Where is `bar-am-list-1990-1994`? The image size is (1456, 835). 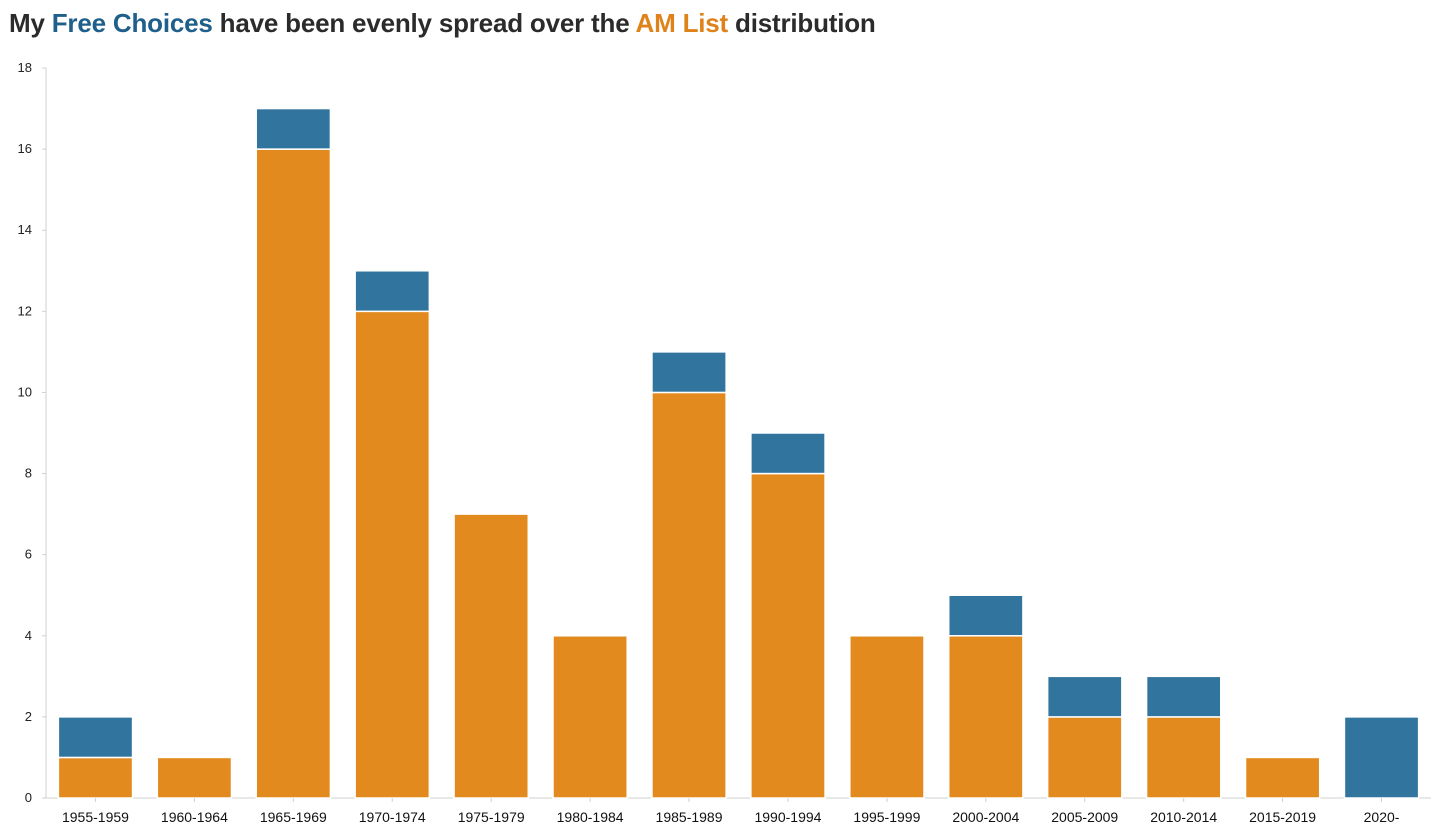
bar-am-list-1990-1994 is located at coordinates (788, 635).